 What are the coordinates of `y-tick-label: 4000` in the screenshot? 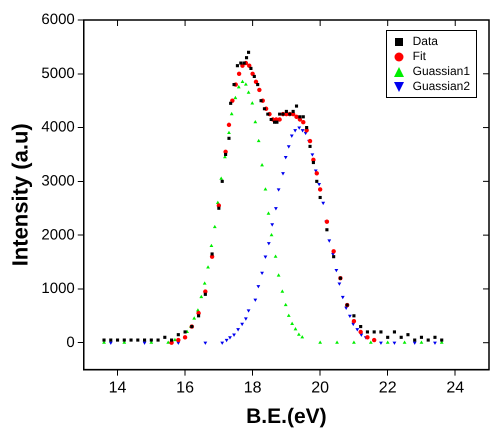 It's located at (58, 127).